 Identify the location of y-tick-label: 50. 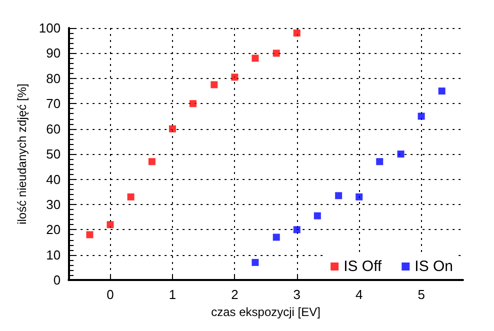
(53, 154).